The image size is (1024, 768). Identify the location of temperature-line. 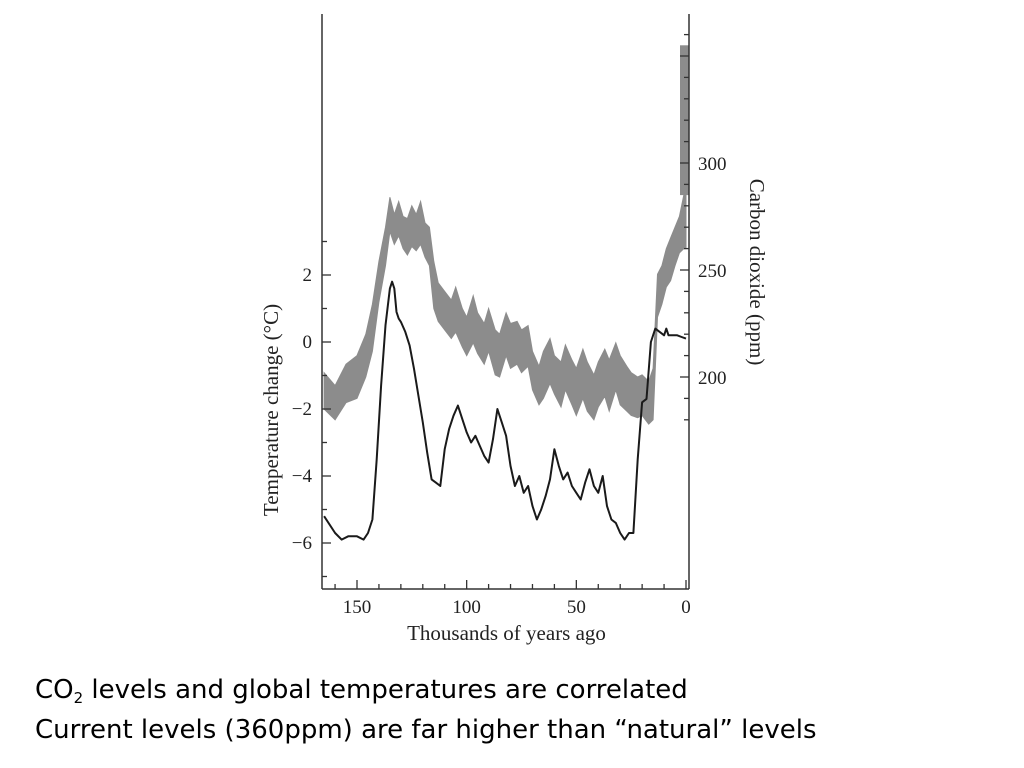
(505, 410).